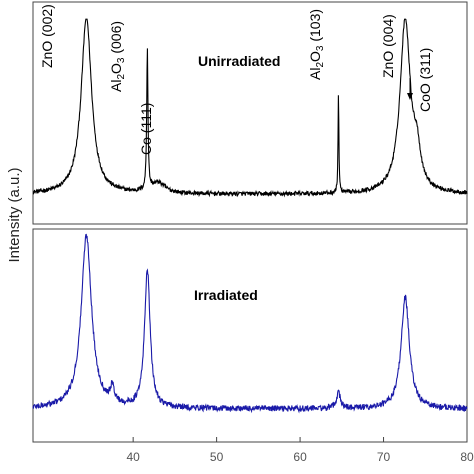 The image size is (474, 474). Describe the element at coordinates (467, 457) in the screenshot. I see `x-tick-label: 80` at that location.